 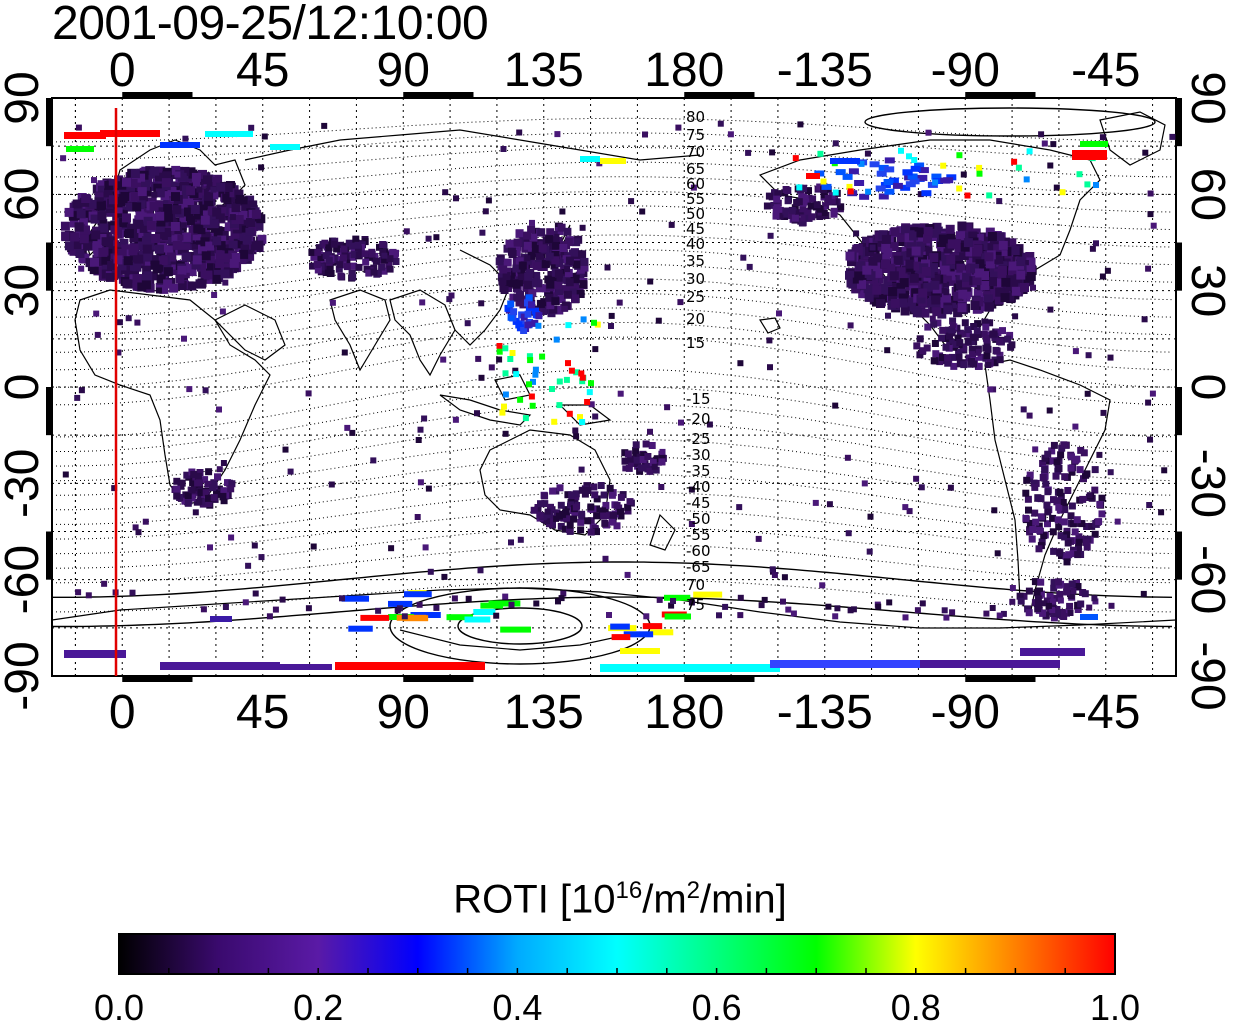 What do you see at coordinates (695, 184) in the screenshot?
I see `mlat-label: 60` at bounding box center [695, 184].